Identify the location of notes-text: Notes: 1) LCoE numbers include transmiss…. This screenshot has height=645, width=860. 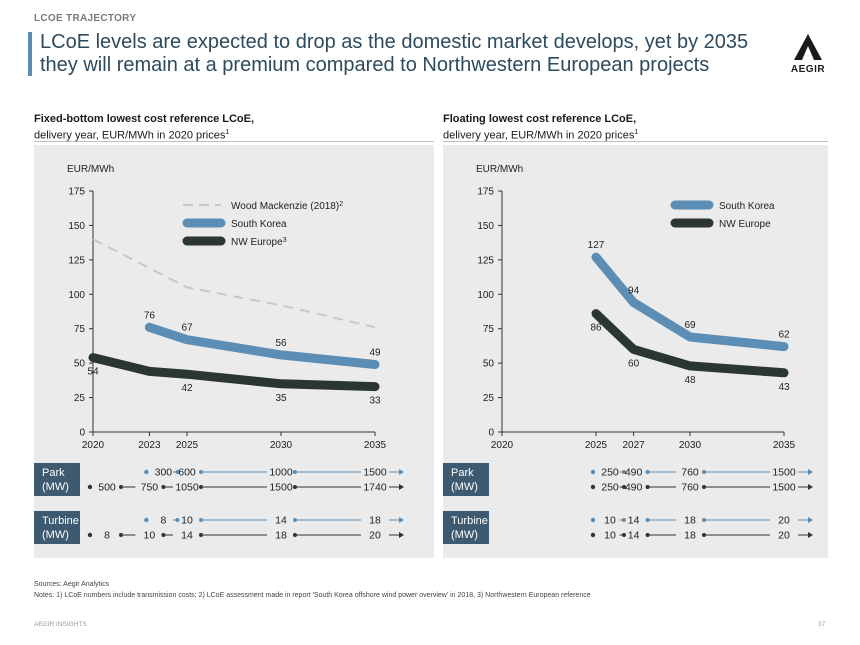
(312, 595).